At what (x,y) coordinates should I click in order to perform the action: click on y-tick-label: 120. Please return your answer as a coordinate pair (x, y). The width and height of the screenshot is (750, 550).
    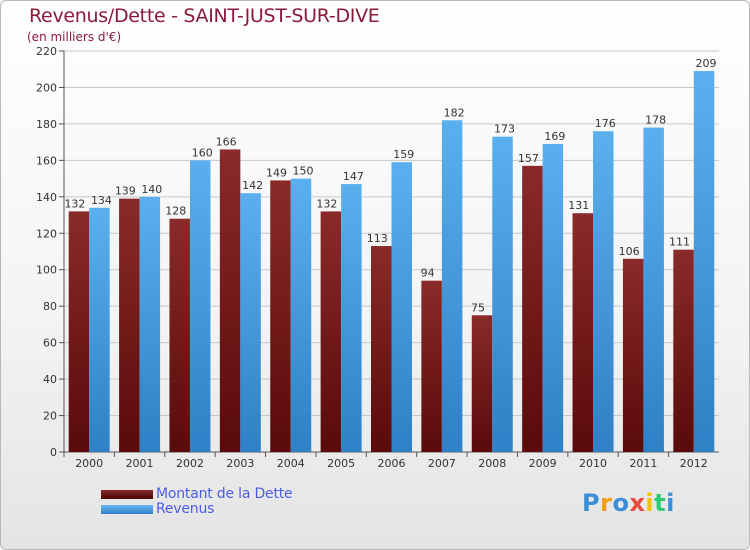
    Looking at the image, I should click on (46, 233).